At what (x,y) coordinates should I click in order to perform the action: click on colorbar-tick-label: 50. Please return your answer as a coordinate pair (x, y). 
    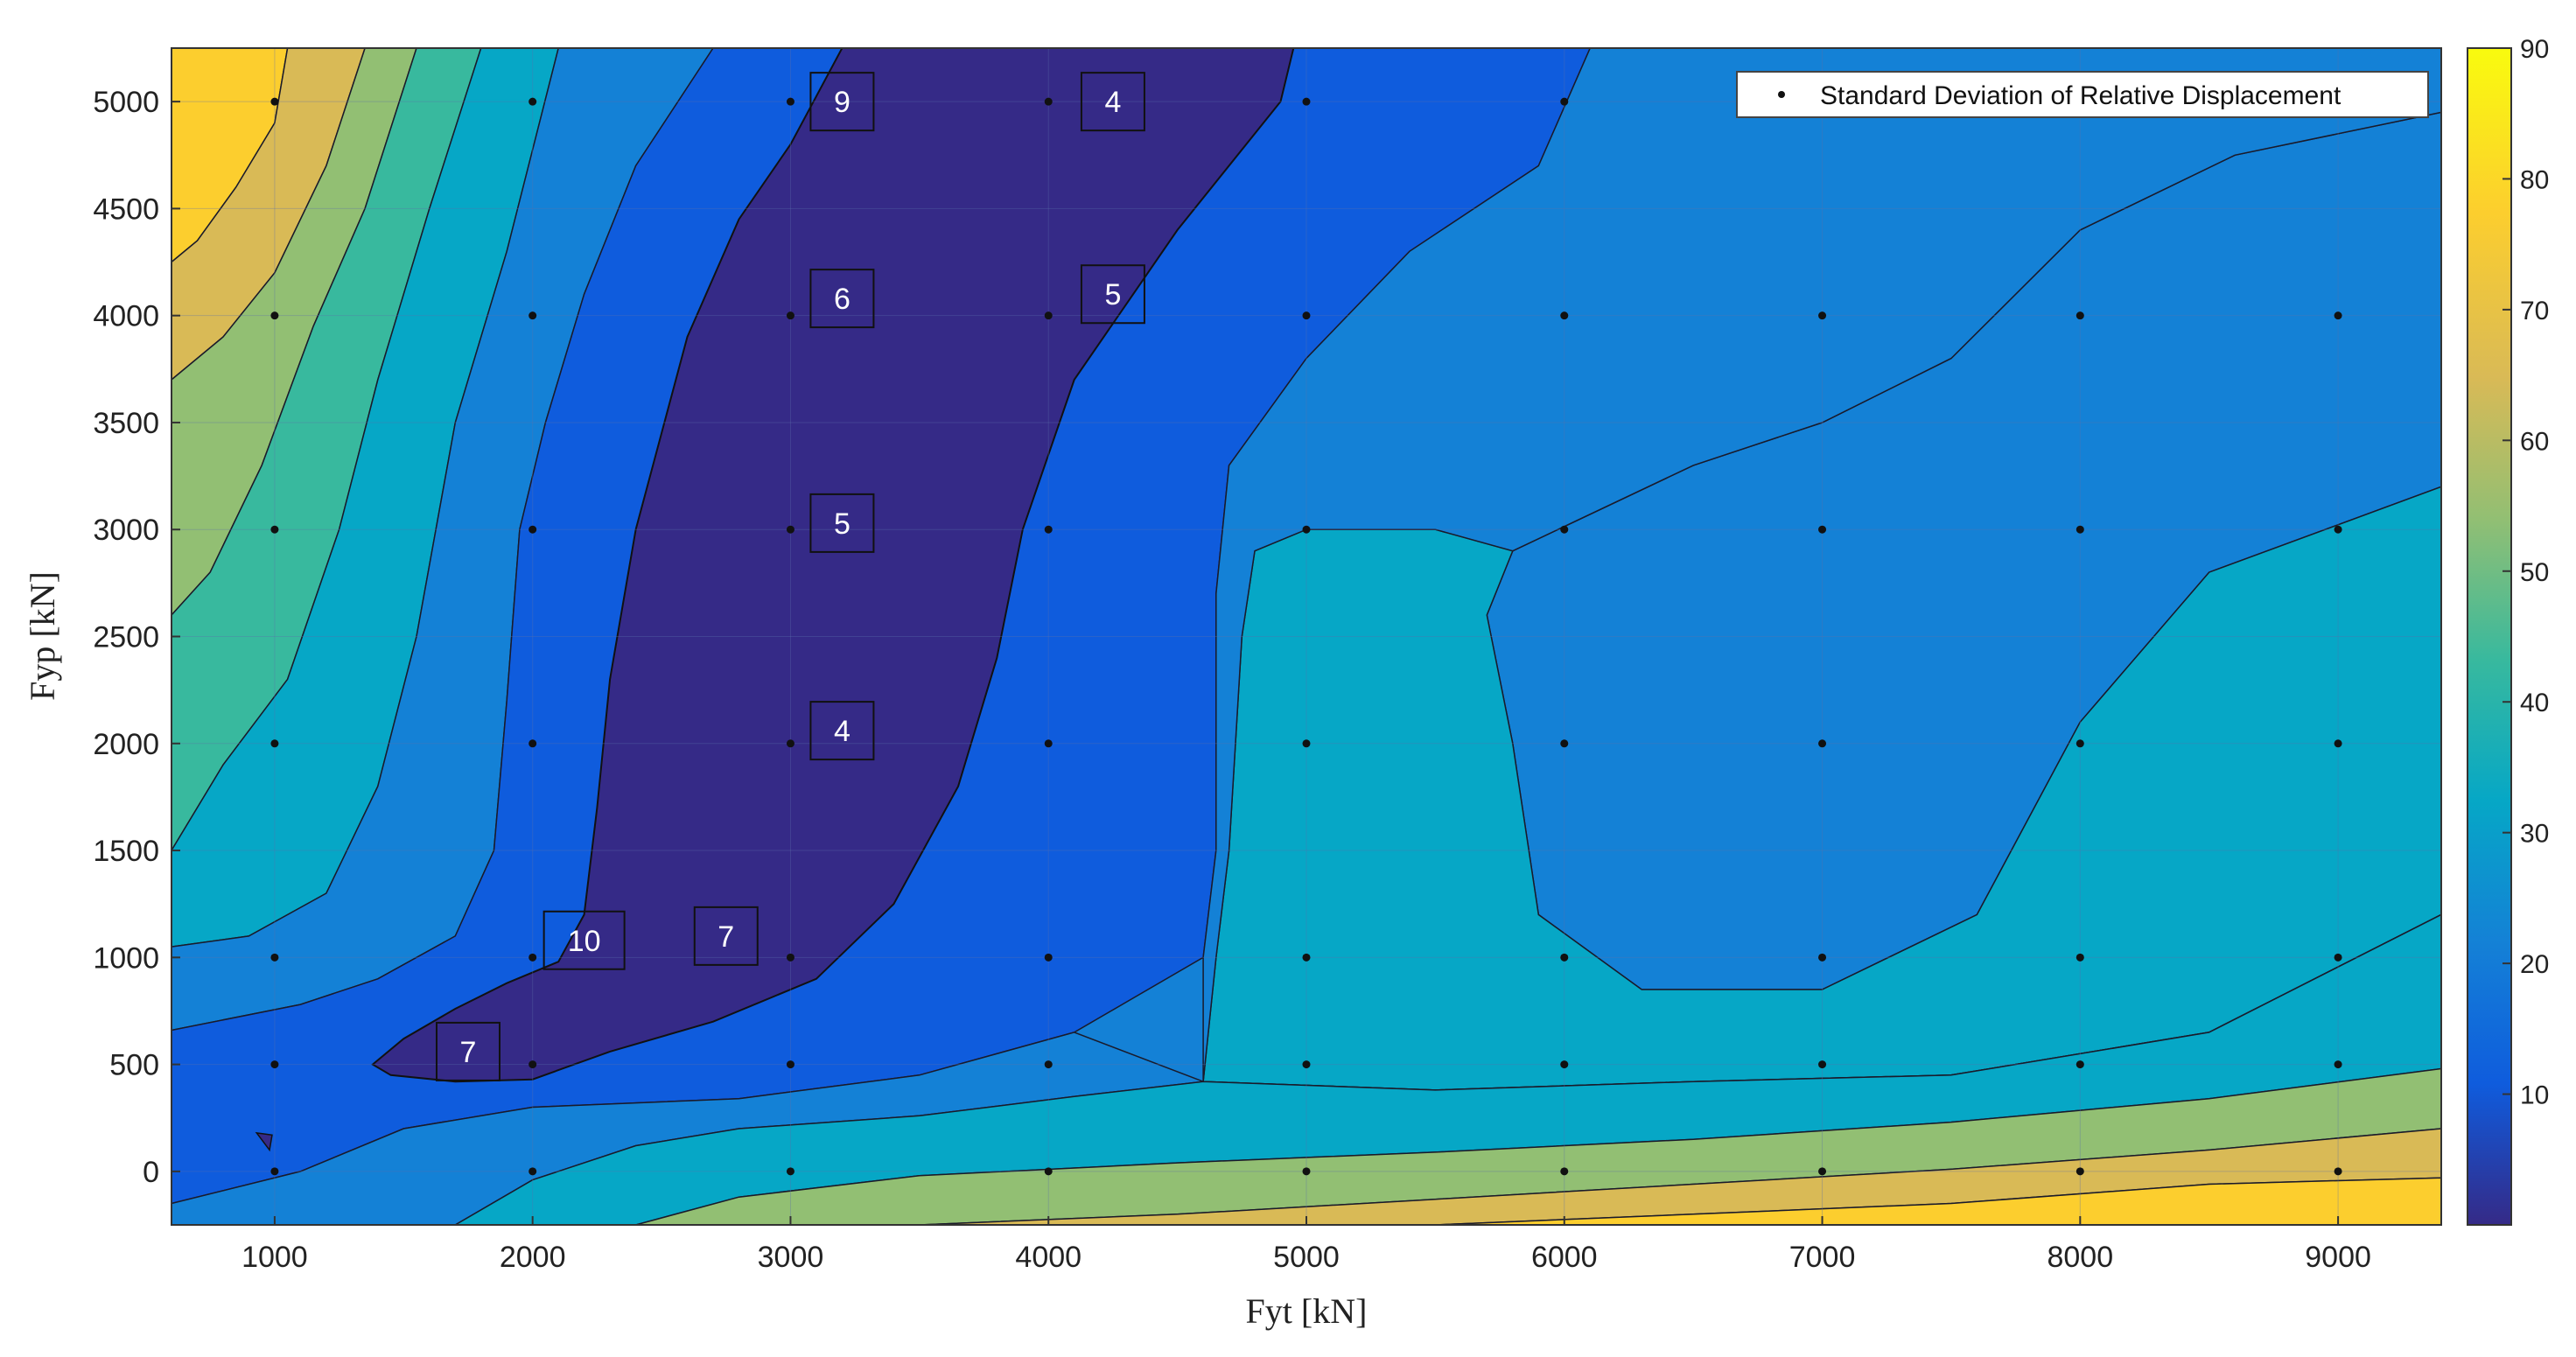
    Looking at the image, I should click on (2534, 572).